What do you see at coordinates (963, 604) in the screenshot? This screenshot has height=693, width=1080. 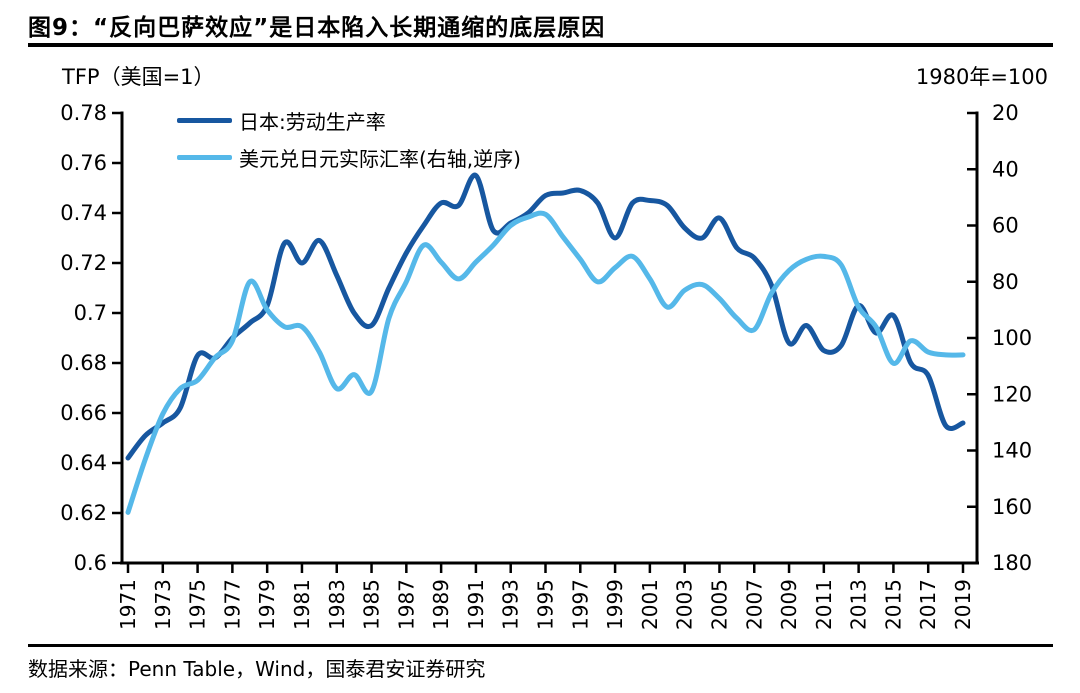 I see `x-axis-tick-label: 2019` at bounding box center [963, 604].